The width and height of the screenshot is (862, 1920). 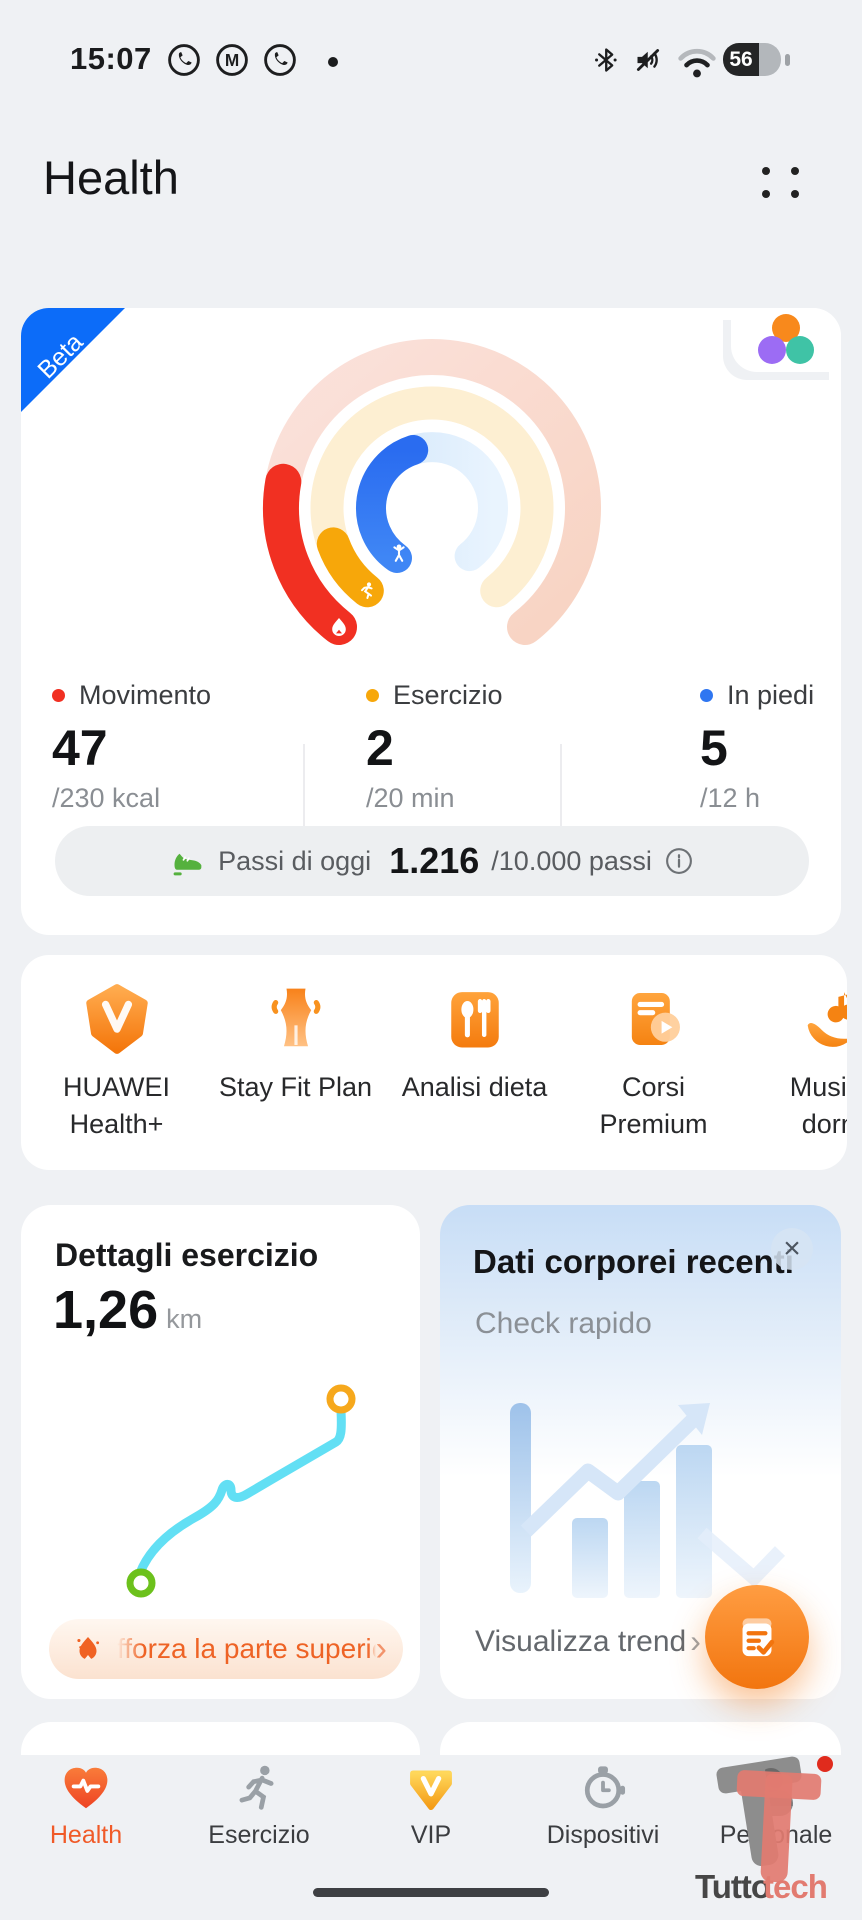 I want to click on checklist-icon, so click(x=758, y=1637).